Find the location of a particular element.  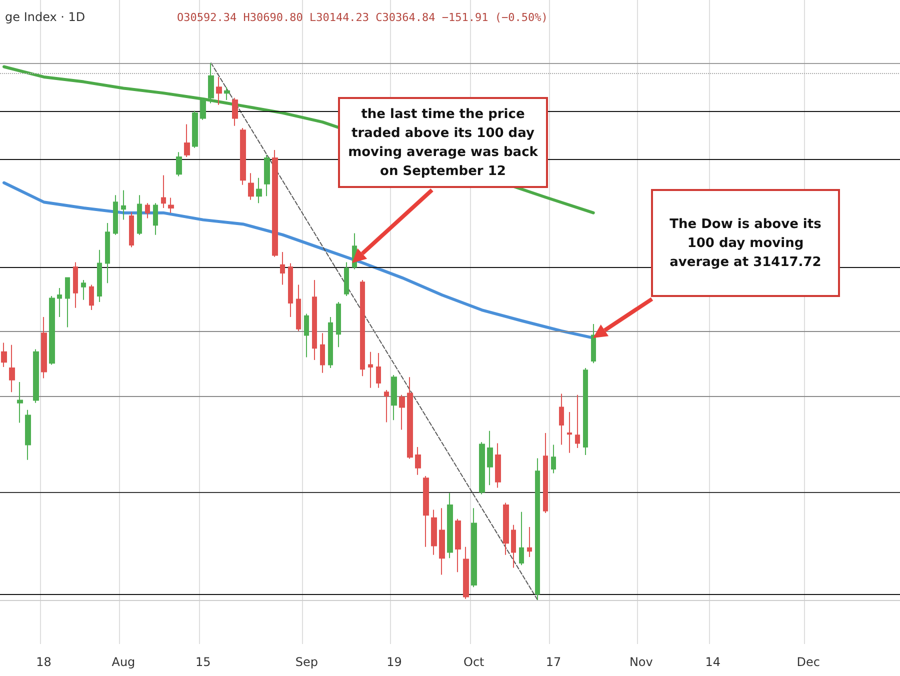

chart-title: ge Index · 1D is located at coordinates (45, 17).